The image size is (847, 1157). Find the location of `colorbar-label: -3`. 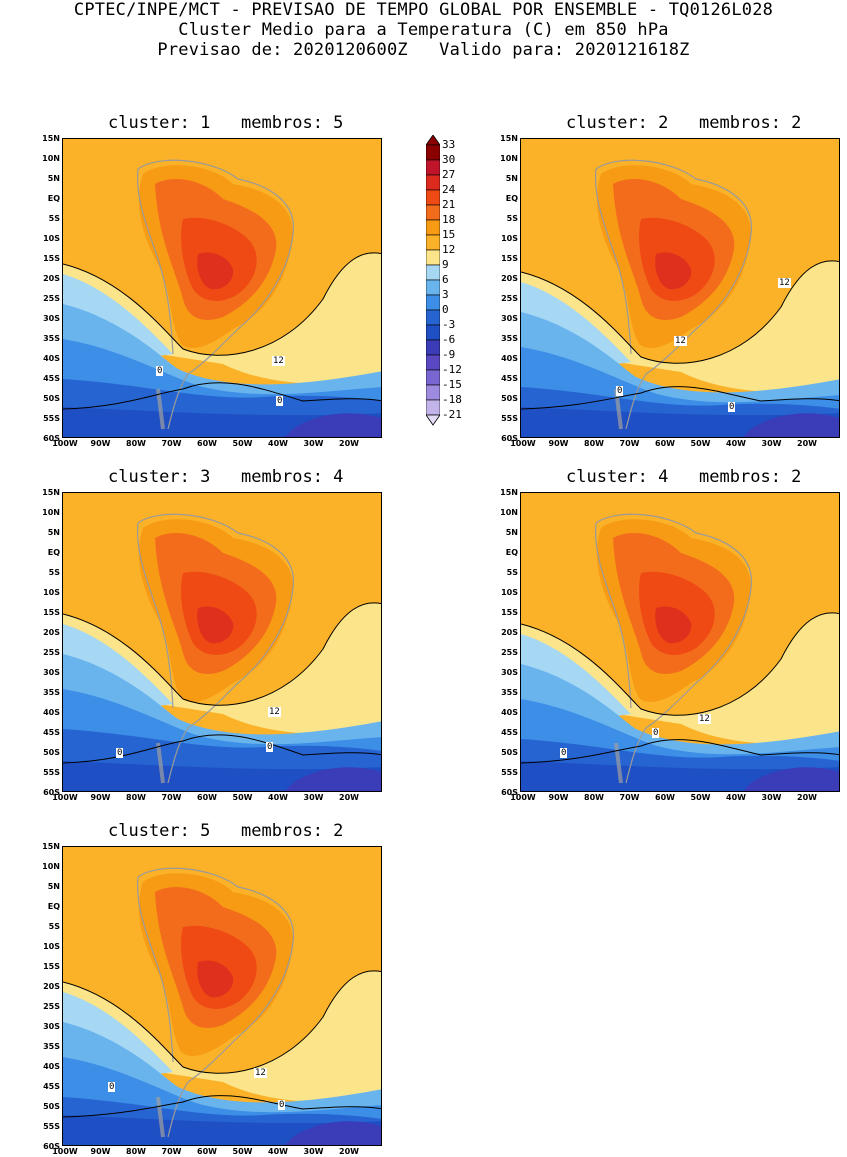

colorbar-label: -3 is located at coordinates (449, 324).